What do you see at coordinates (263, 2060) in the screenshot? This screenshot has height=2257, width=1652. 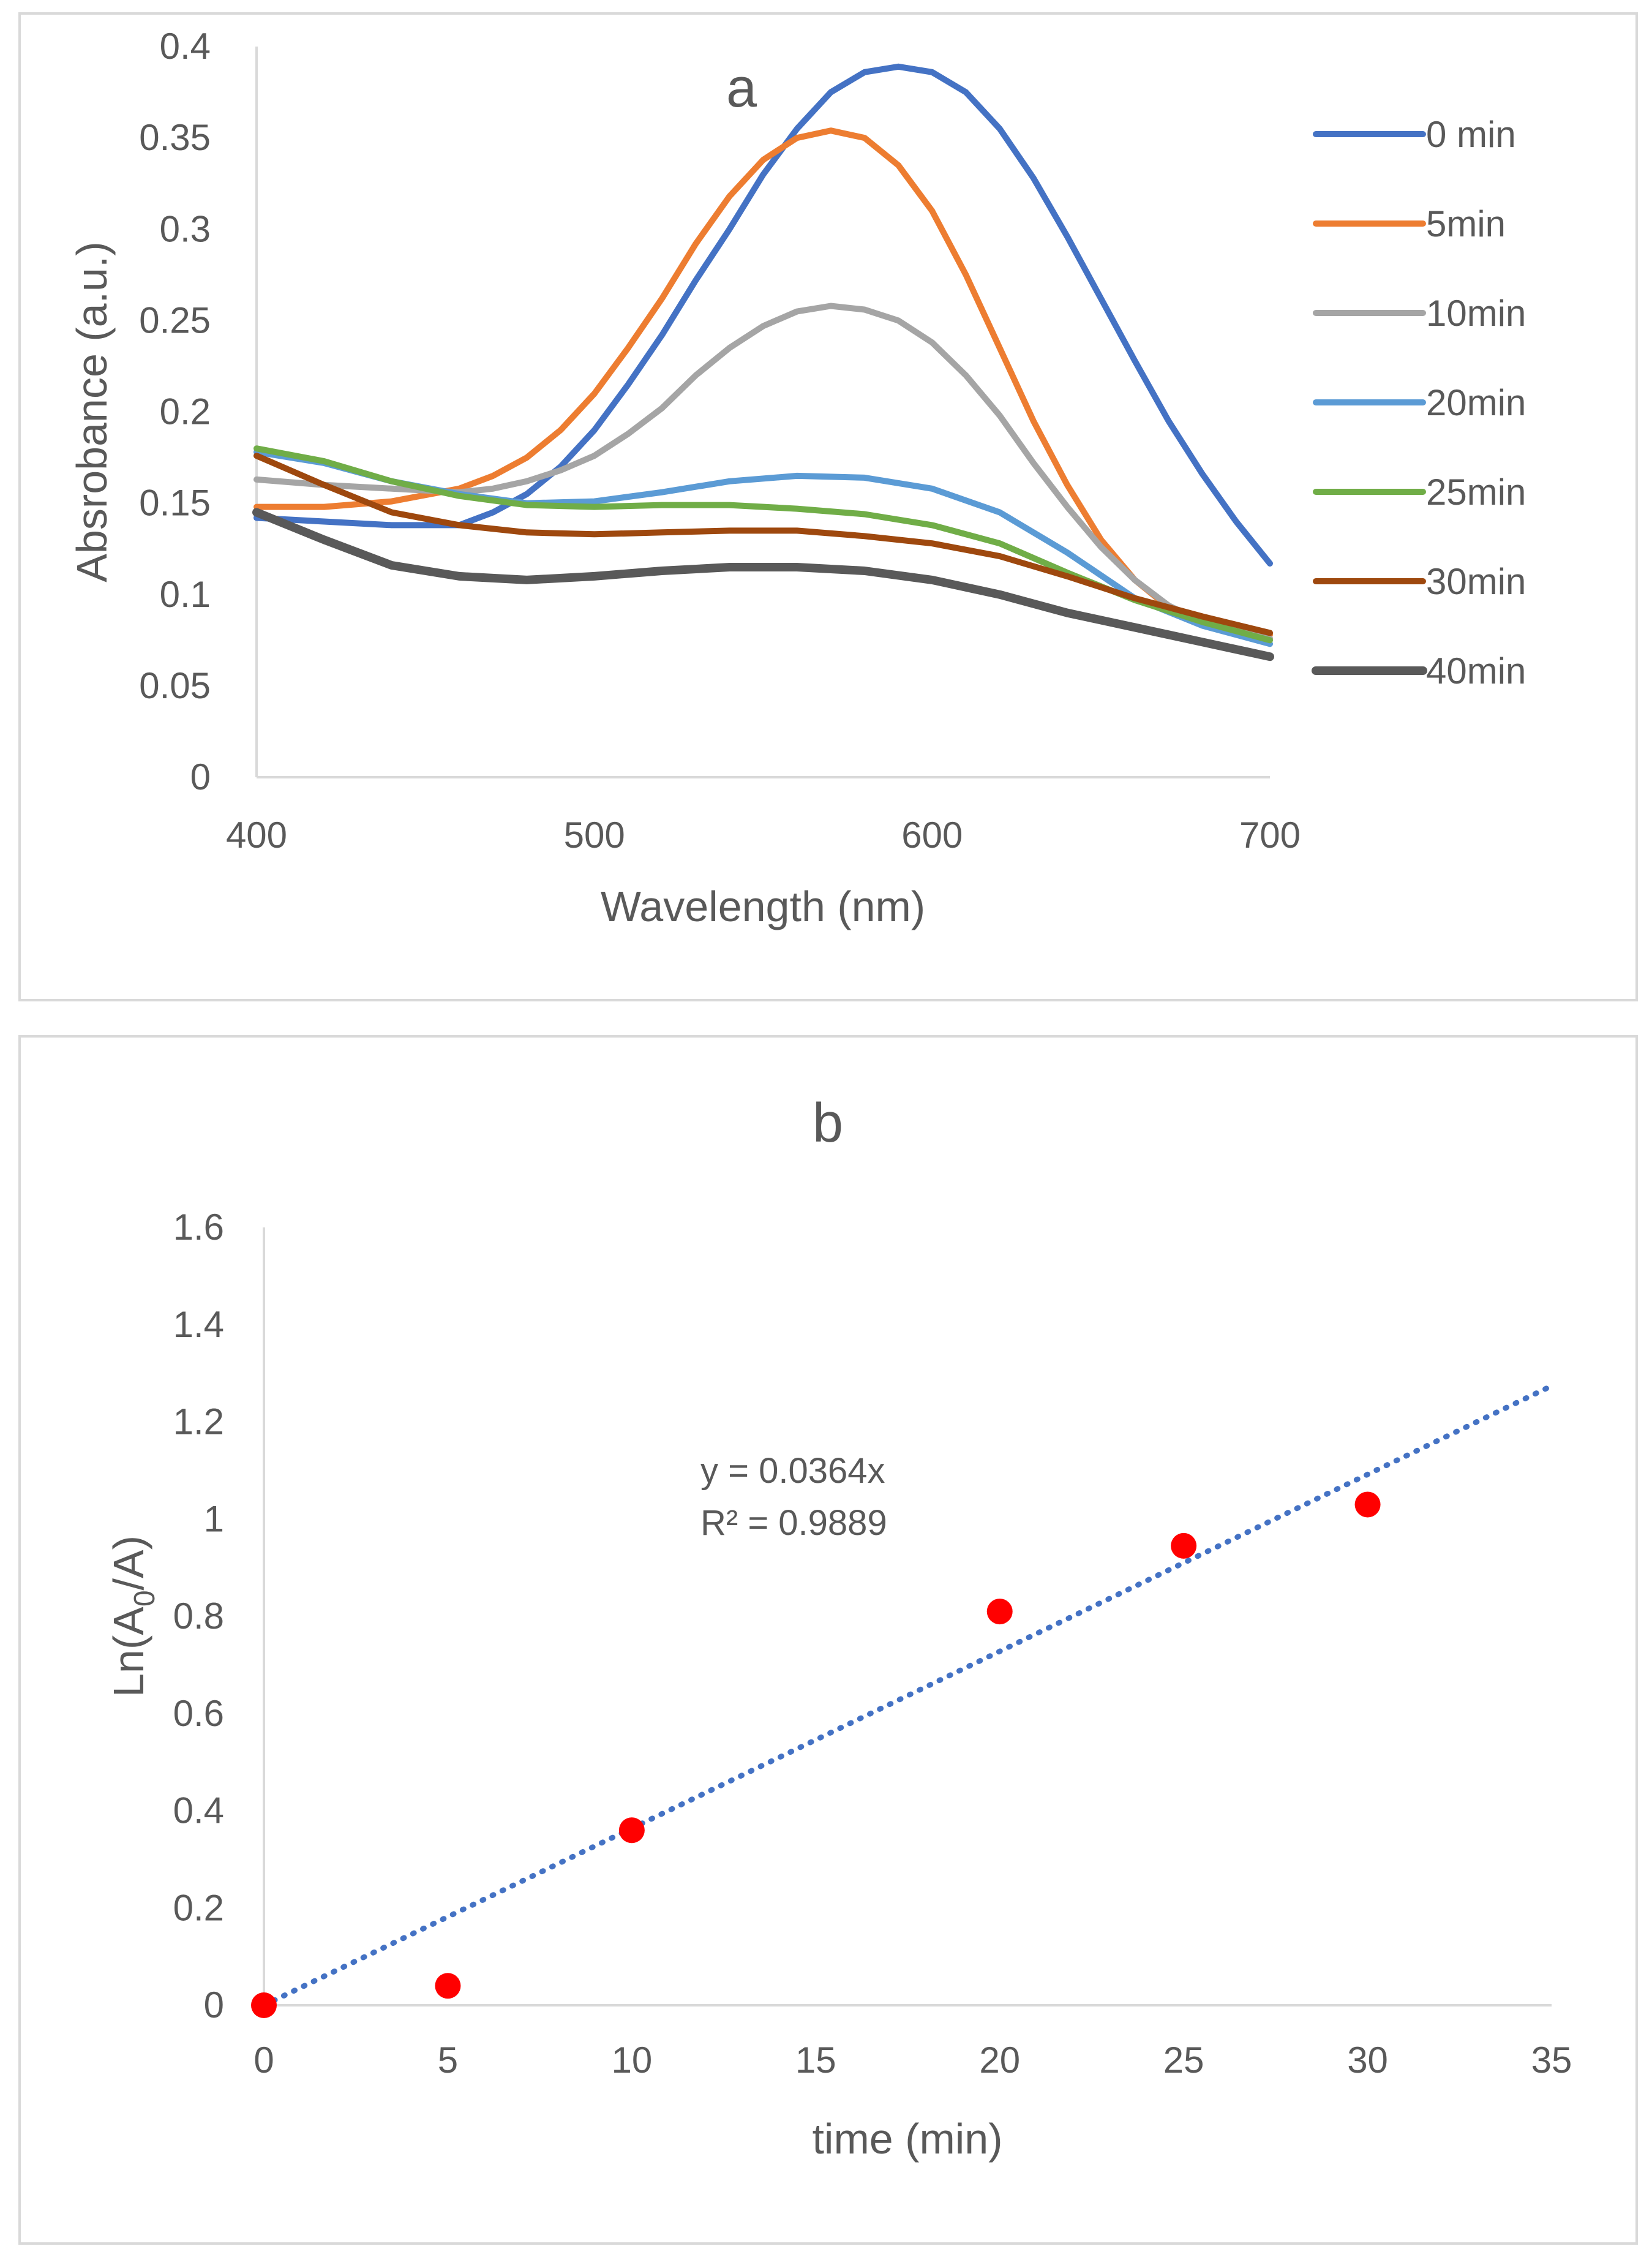 I see `x-tick-label: 0` at bounding box center [263, 2060].